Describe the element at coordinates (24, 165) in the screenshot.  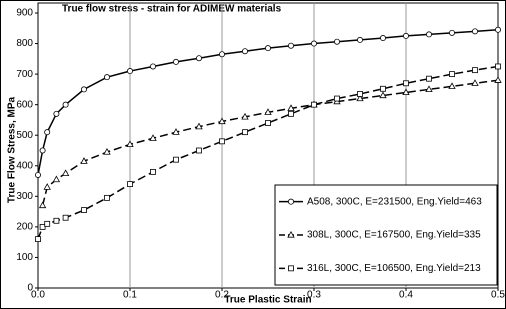
I see `y-tick-label: 400` at that location.